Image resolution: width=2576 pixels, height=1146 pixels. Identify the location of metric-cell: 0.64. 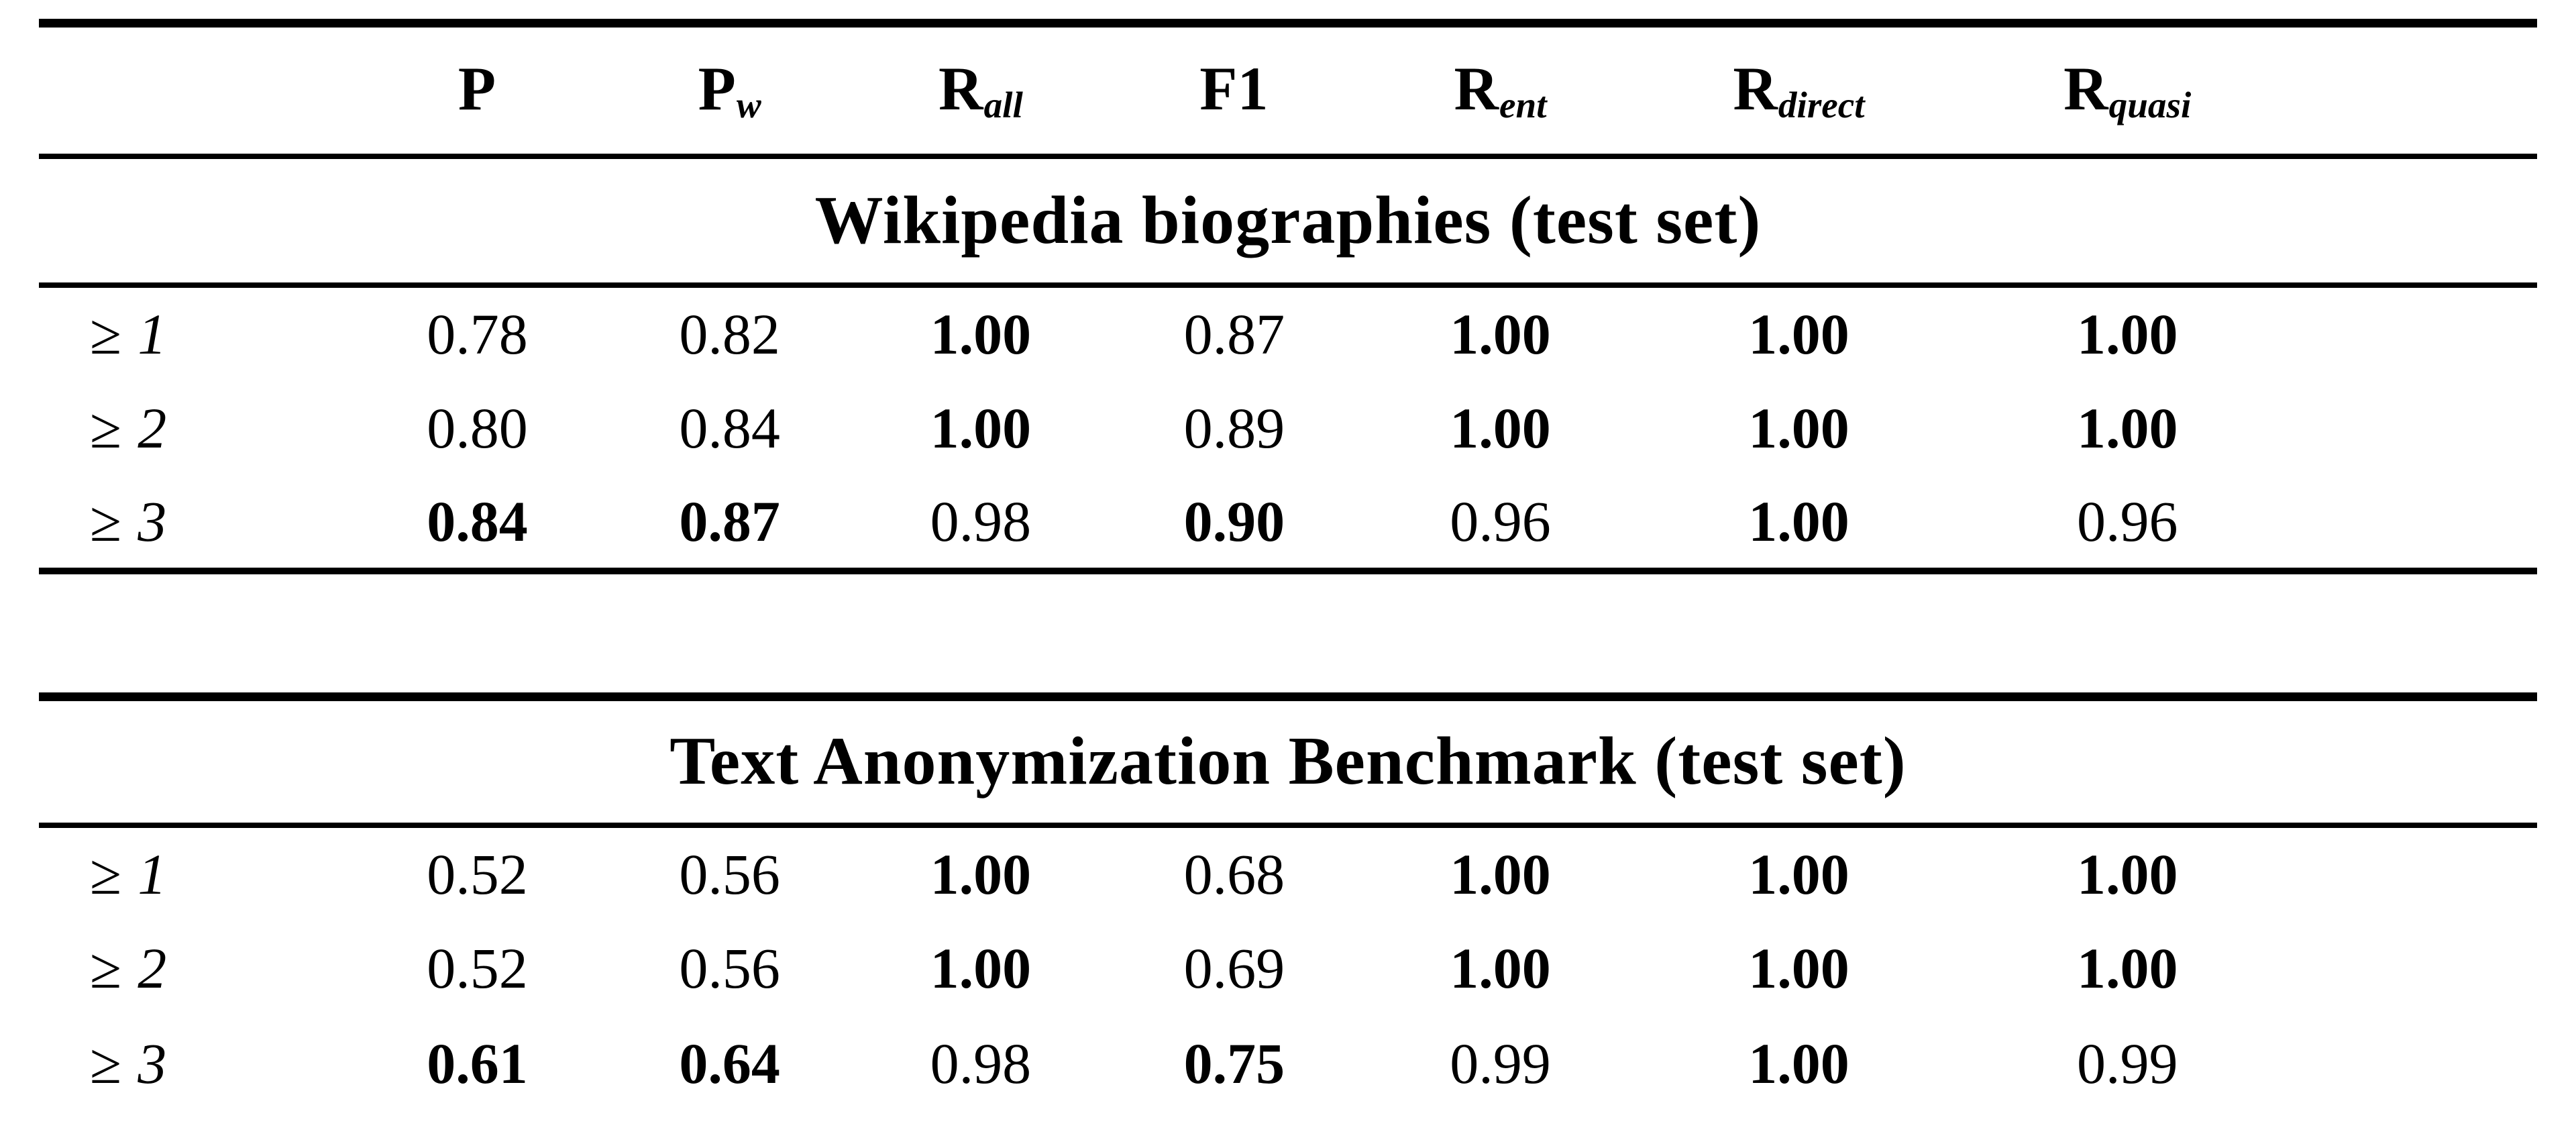
(729, 1063).